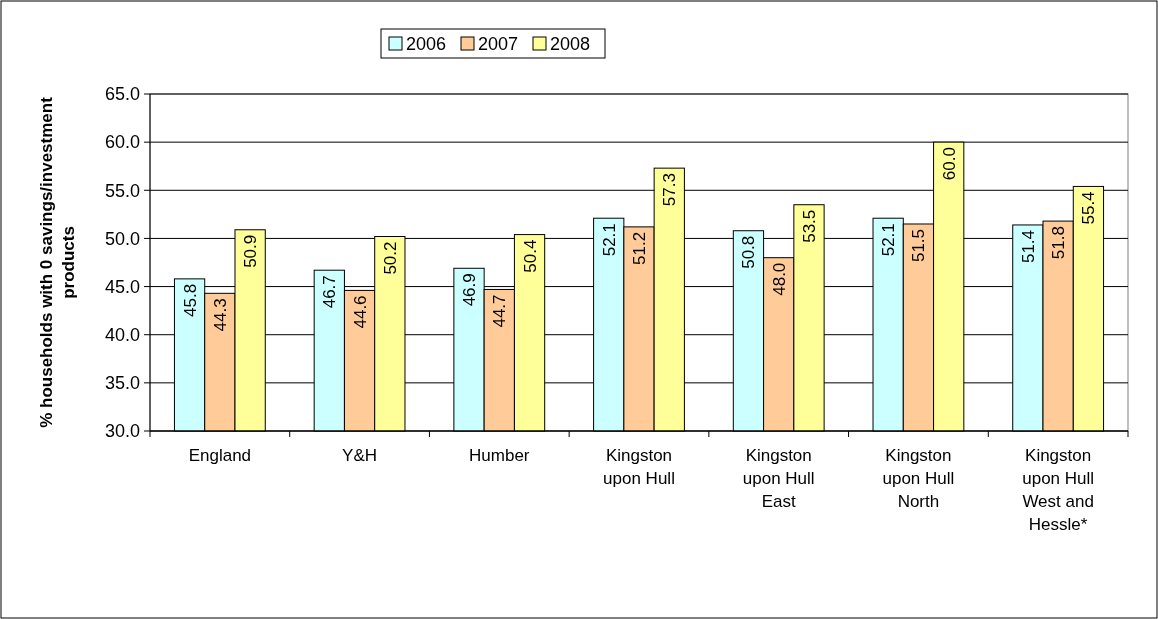 This screenshot has height=619, width=1158. I want to click on data-label: 53.5, so click(809, 226).